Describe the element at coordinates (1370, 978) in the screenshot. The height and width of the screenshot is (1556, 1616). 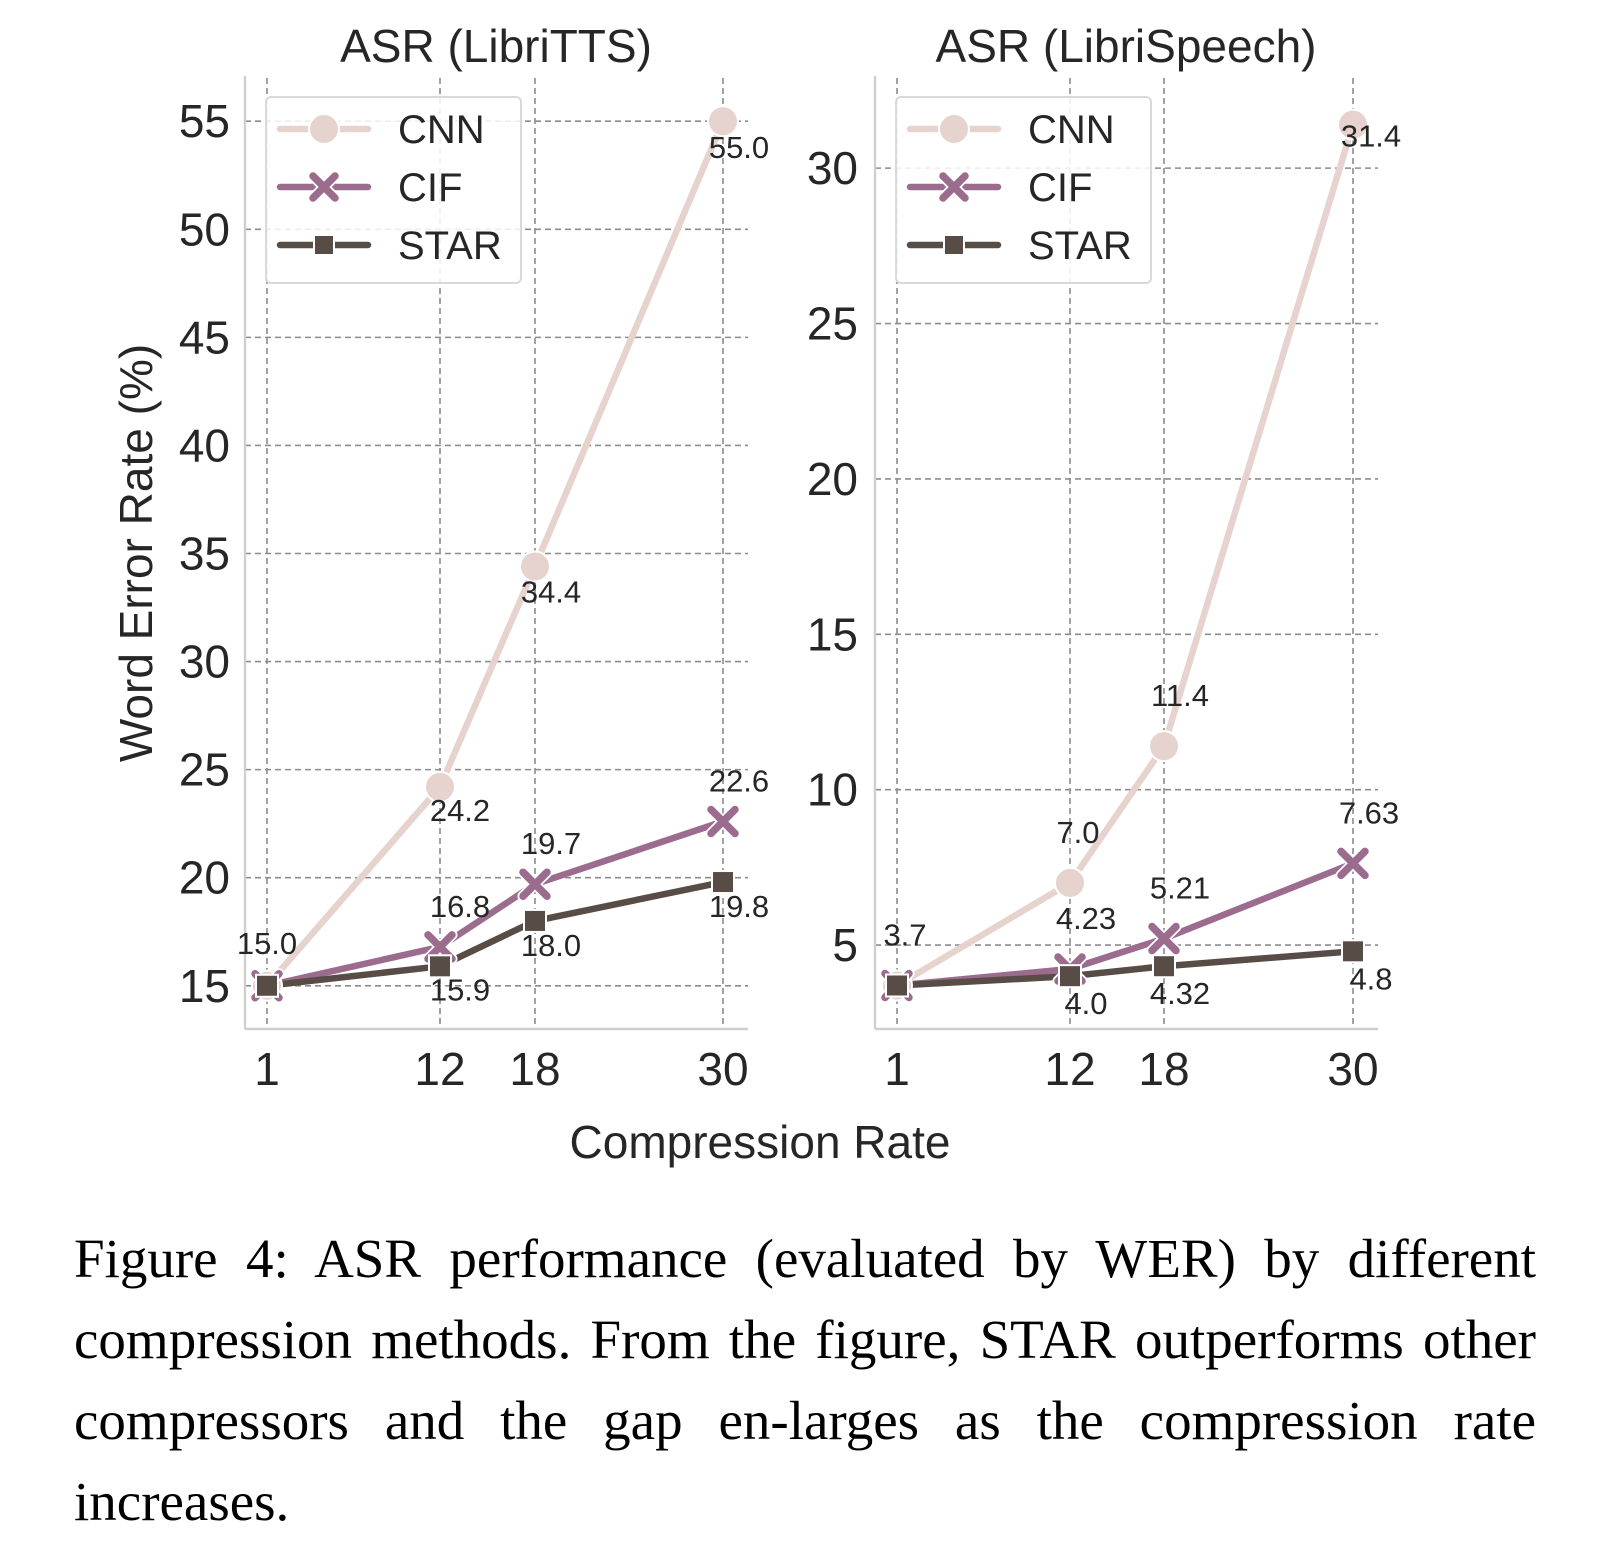
I see `librispeech-data-label-star: 4.8` at that location.